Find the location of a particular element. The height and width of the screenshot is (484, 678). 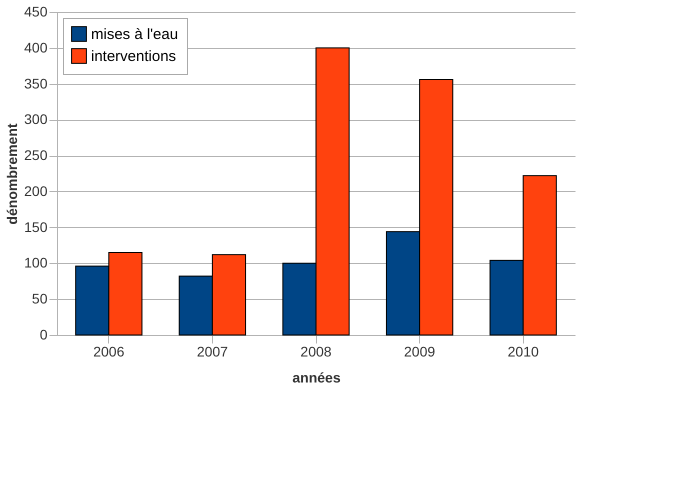

x-axis-title: années is located at coordinates (316, 378).